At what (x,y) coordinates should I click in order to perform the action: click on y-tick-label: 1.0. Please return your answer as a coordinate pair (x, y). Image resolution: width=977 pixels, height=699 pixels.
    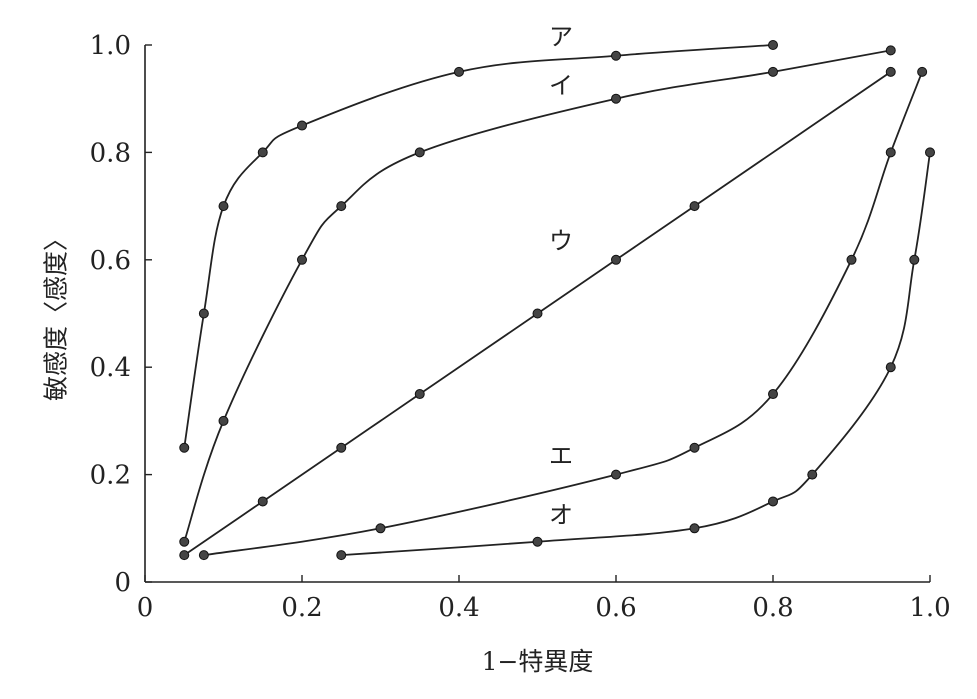
    Looking at the image, I should click on (110, 46).